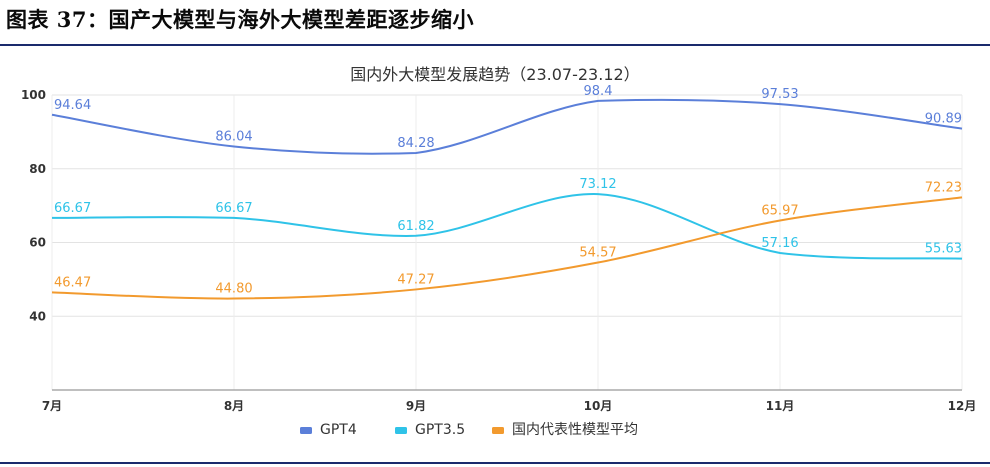  Describe the element at coordinates (72, 282) in the screenshot. I see `data-label: 46.47` at that location.